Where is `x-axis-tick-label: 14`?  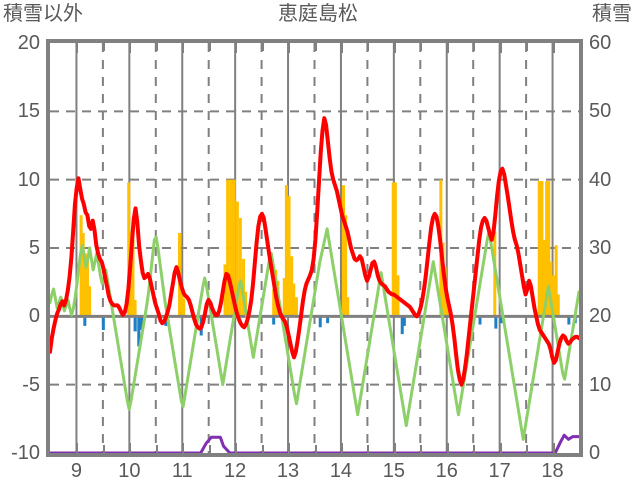 x-axis-tick-label: 14 is located at coordinates (341, 471).